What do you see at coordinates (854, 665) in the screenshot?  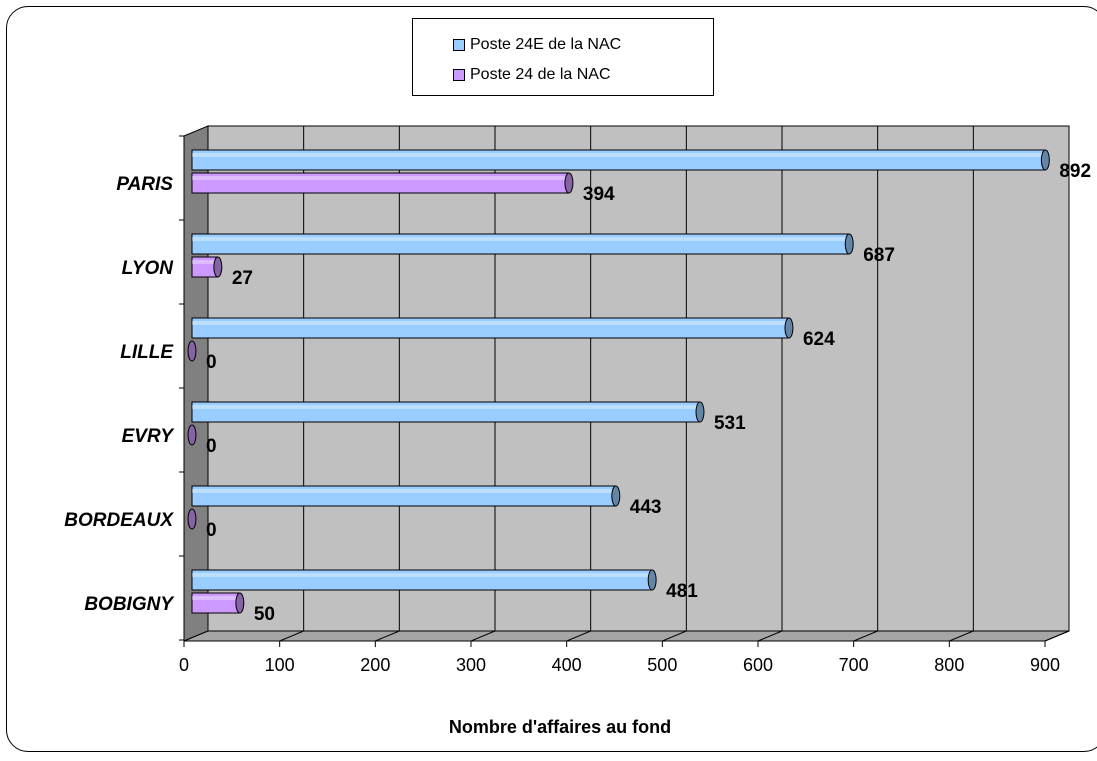 I see `x-tick-label: 700` at bounding box center [854, 665].